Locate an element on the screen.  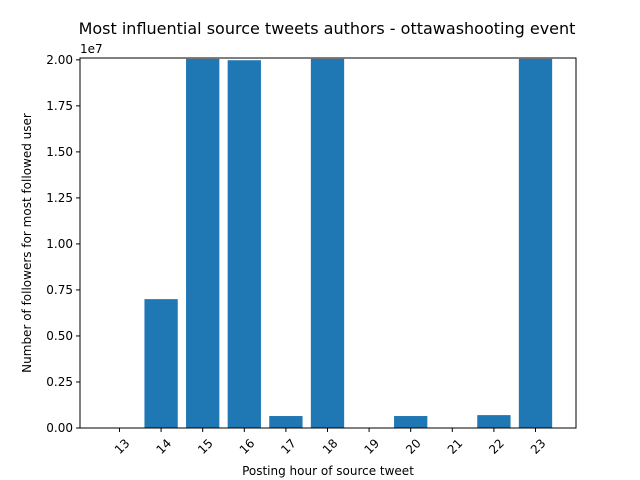
y-tick-label: 1.25 is located at coordinates (59, 198).